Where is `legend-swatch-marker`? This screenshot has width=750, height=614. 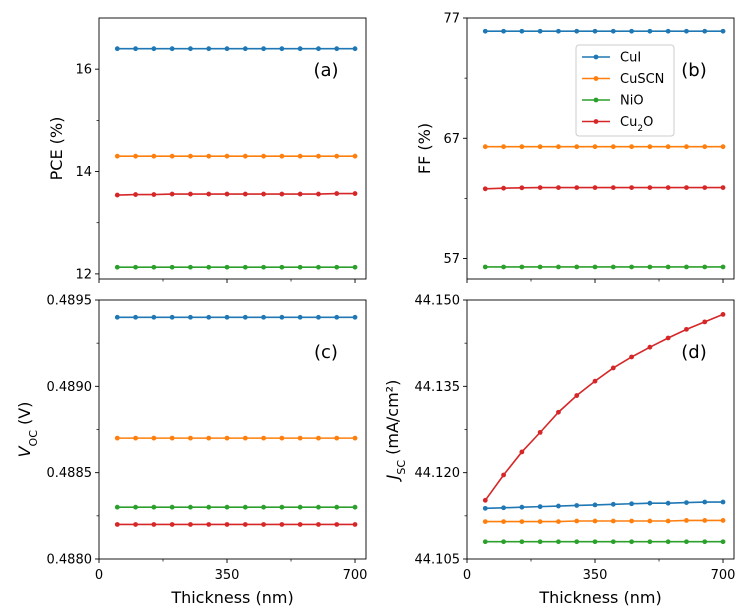
legend-swatch-marker is located at coordinates (596, 121).